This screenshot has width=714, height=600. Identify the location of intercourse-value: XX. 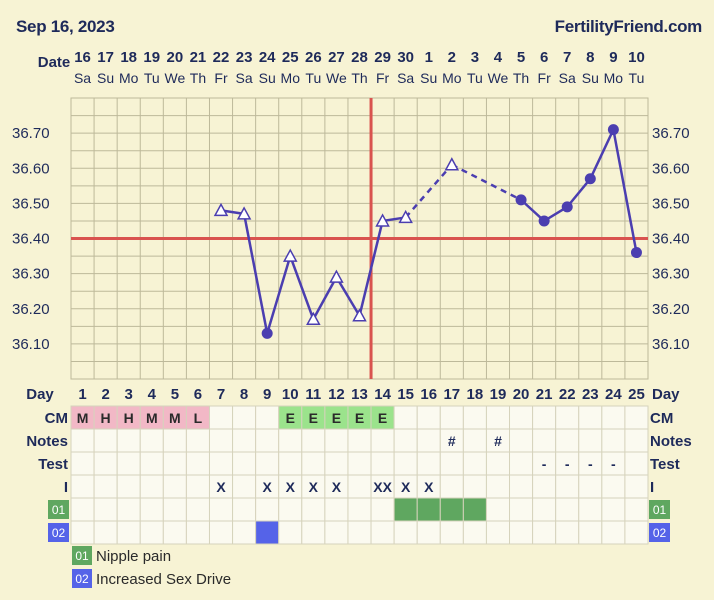
(382, 487).